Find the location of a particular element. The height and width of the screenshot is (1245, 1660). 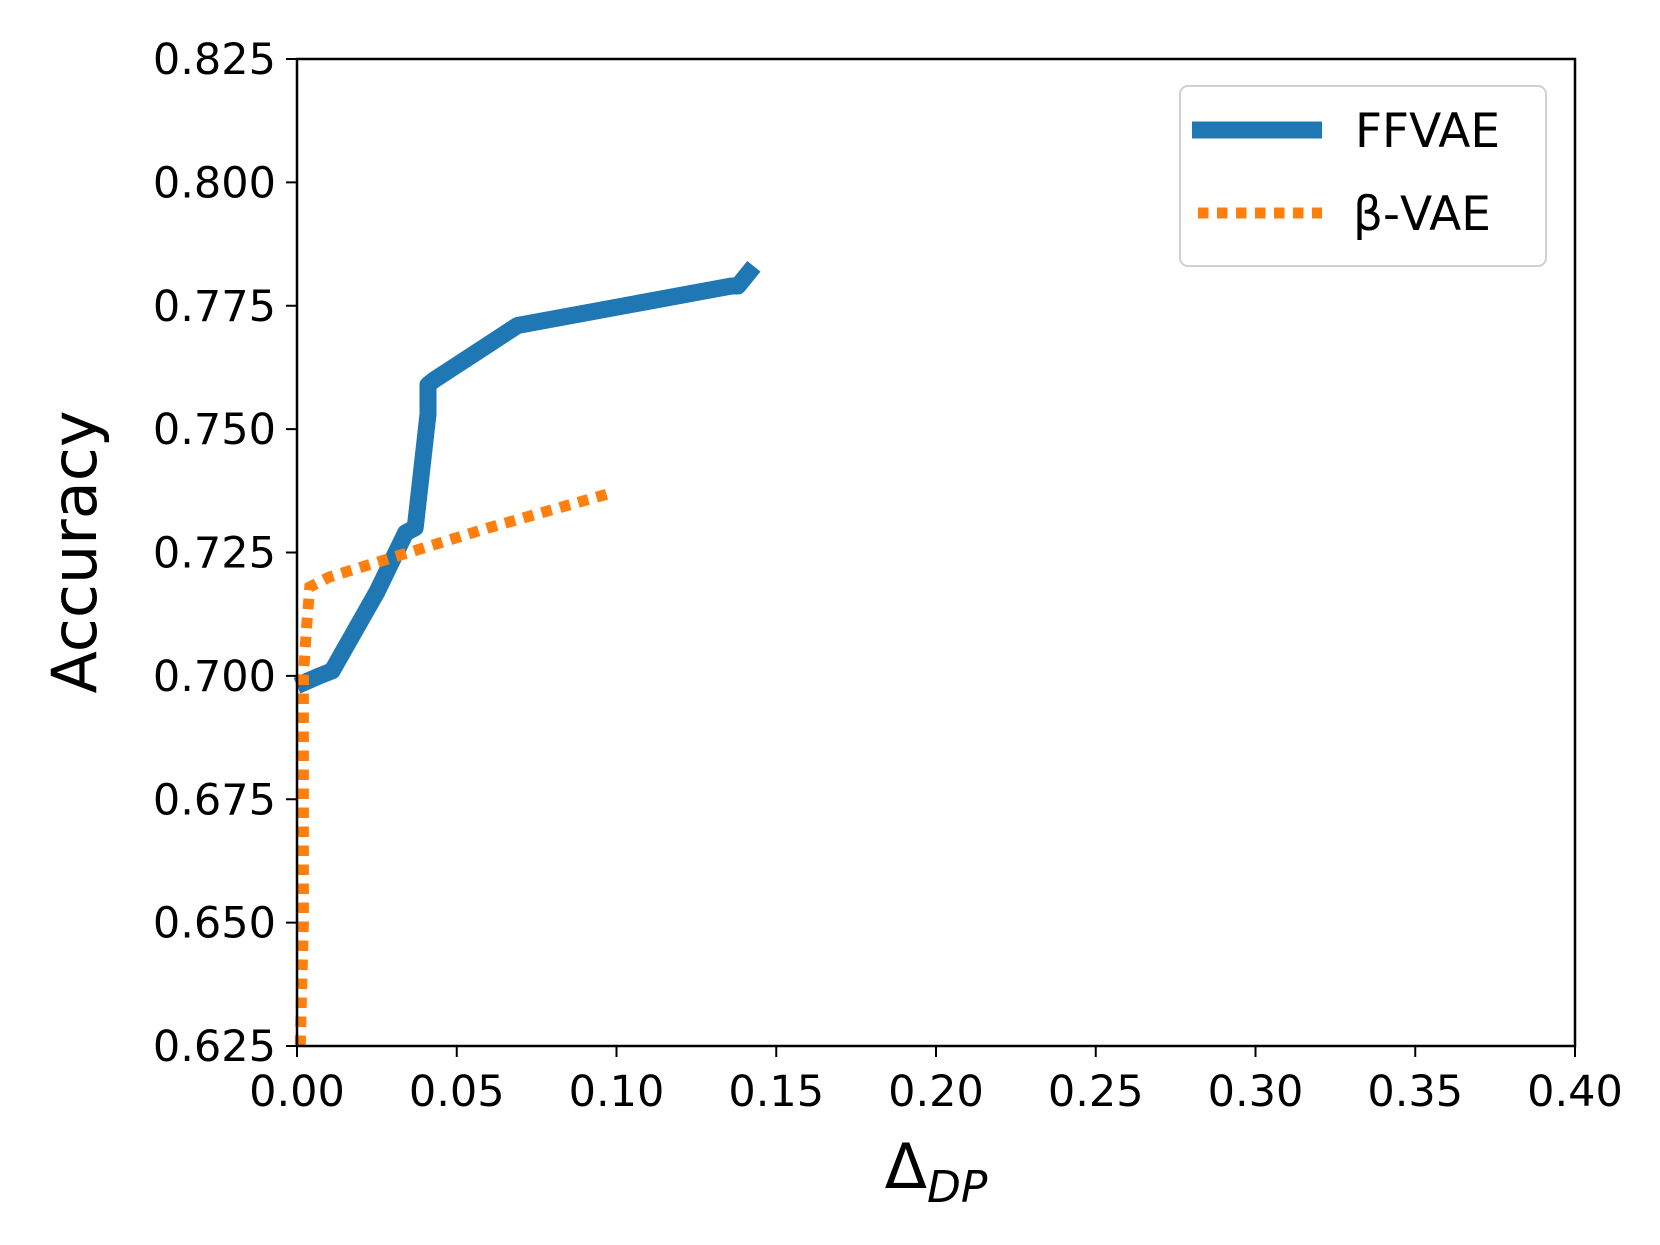

x-tick-label: 0.30 is located at coordinates (1256, 1092).